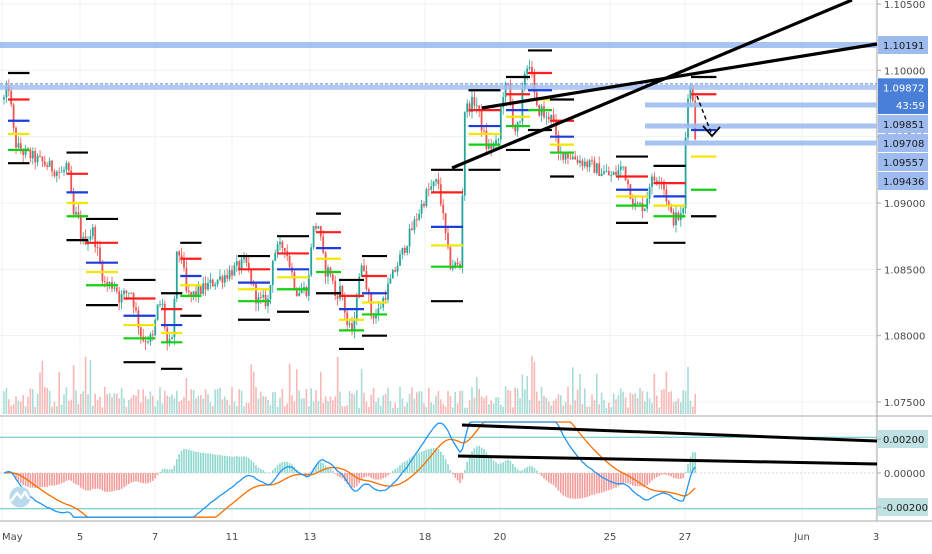 Image resolution: width=932 pixels, height=554 pixels. I want to click on price-tick-label: 1.09000, so click(904, 204).